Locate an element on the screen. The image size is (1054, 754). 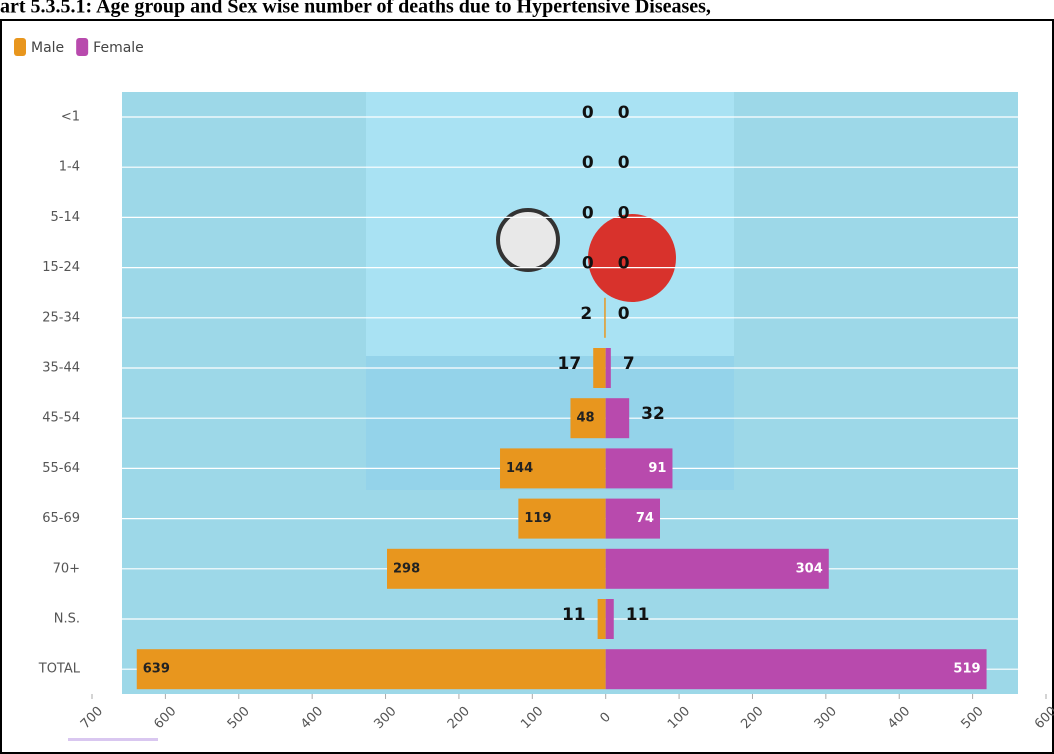
x-tick-label: 700 is located at coordinates (92, 718).